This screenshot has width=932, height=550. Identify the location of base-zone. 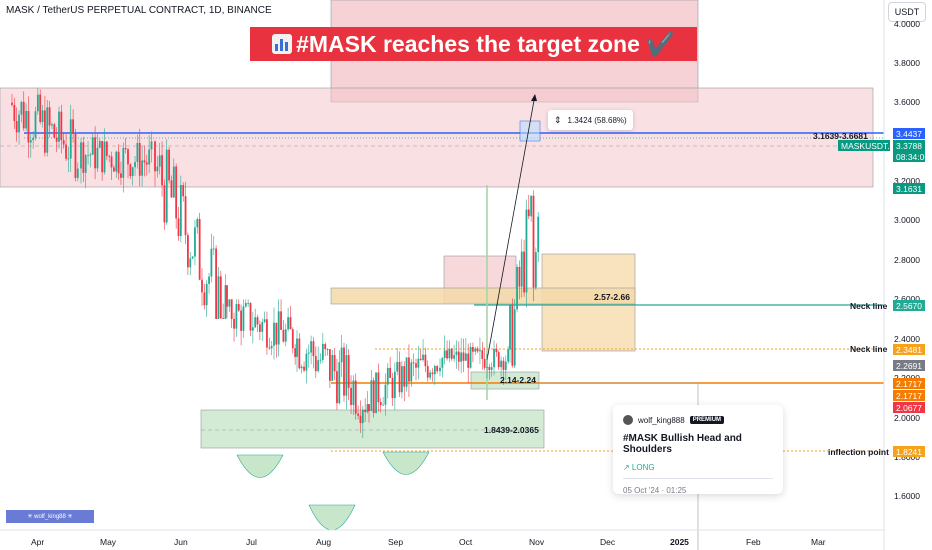
(372, 429).